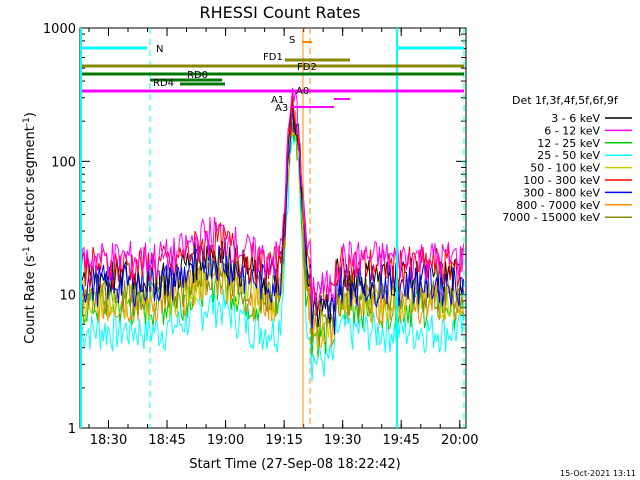  What do you see at coordinates (294, 464) in the screenshot?
I see `x-axis-label: Start Time (27-Sep-08 18:22:42)` at bounding box center [294, 464].